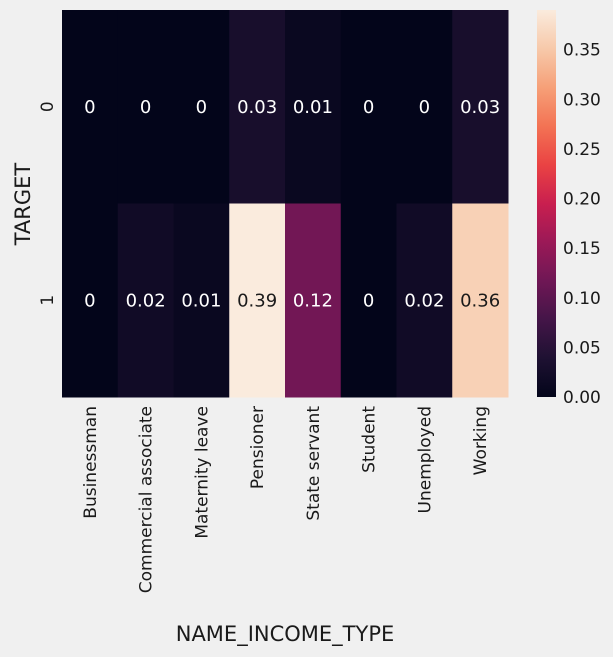  What do you see at coordinates (23, 205) in the screenshot?
I see `y-axis-label: TARGET` at bounding box center [23, 205].